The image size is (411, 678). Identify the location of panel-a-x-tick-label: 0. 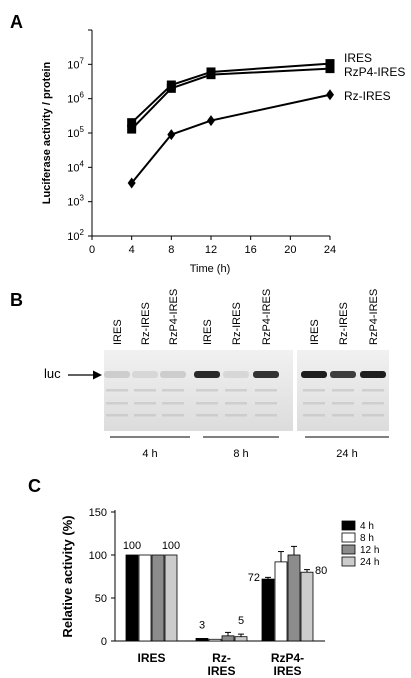
(92, 250).